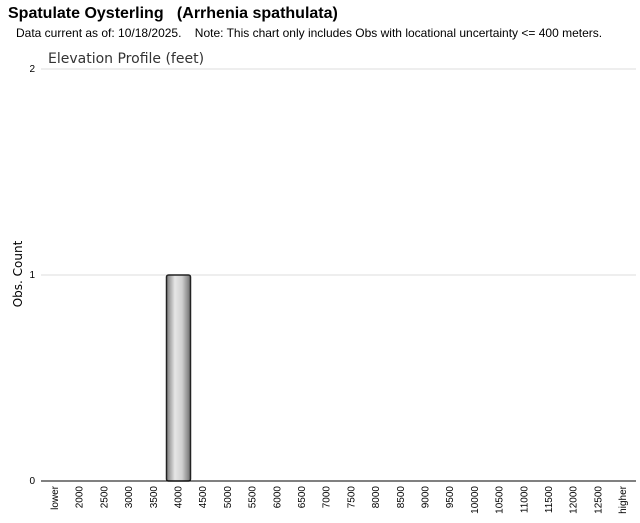 The image size is (640, 523). What do you see at coordinates (623, 499) in the screenshot?
I see `x-tick-label: higher` at bounding box center [623, 499].